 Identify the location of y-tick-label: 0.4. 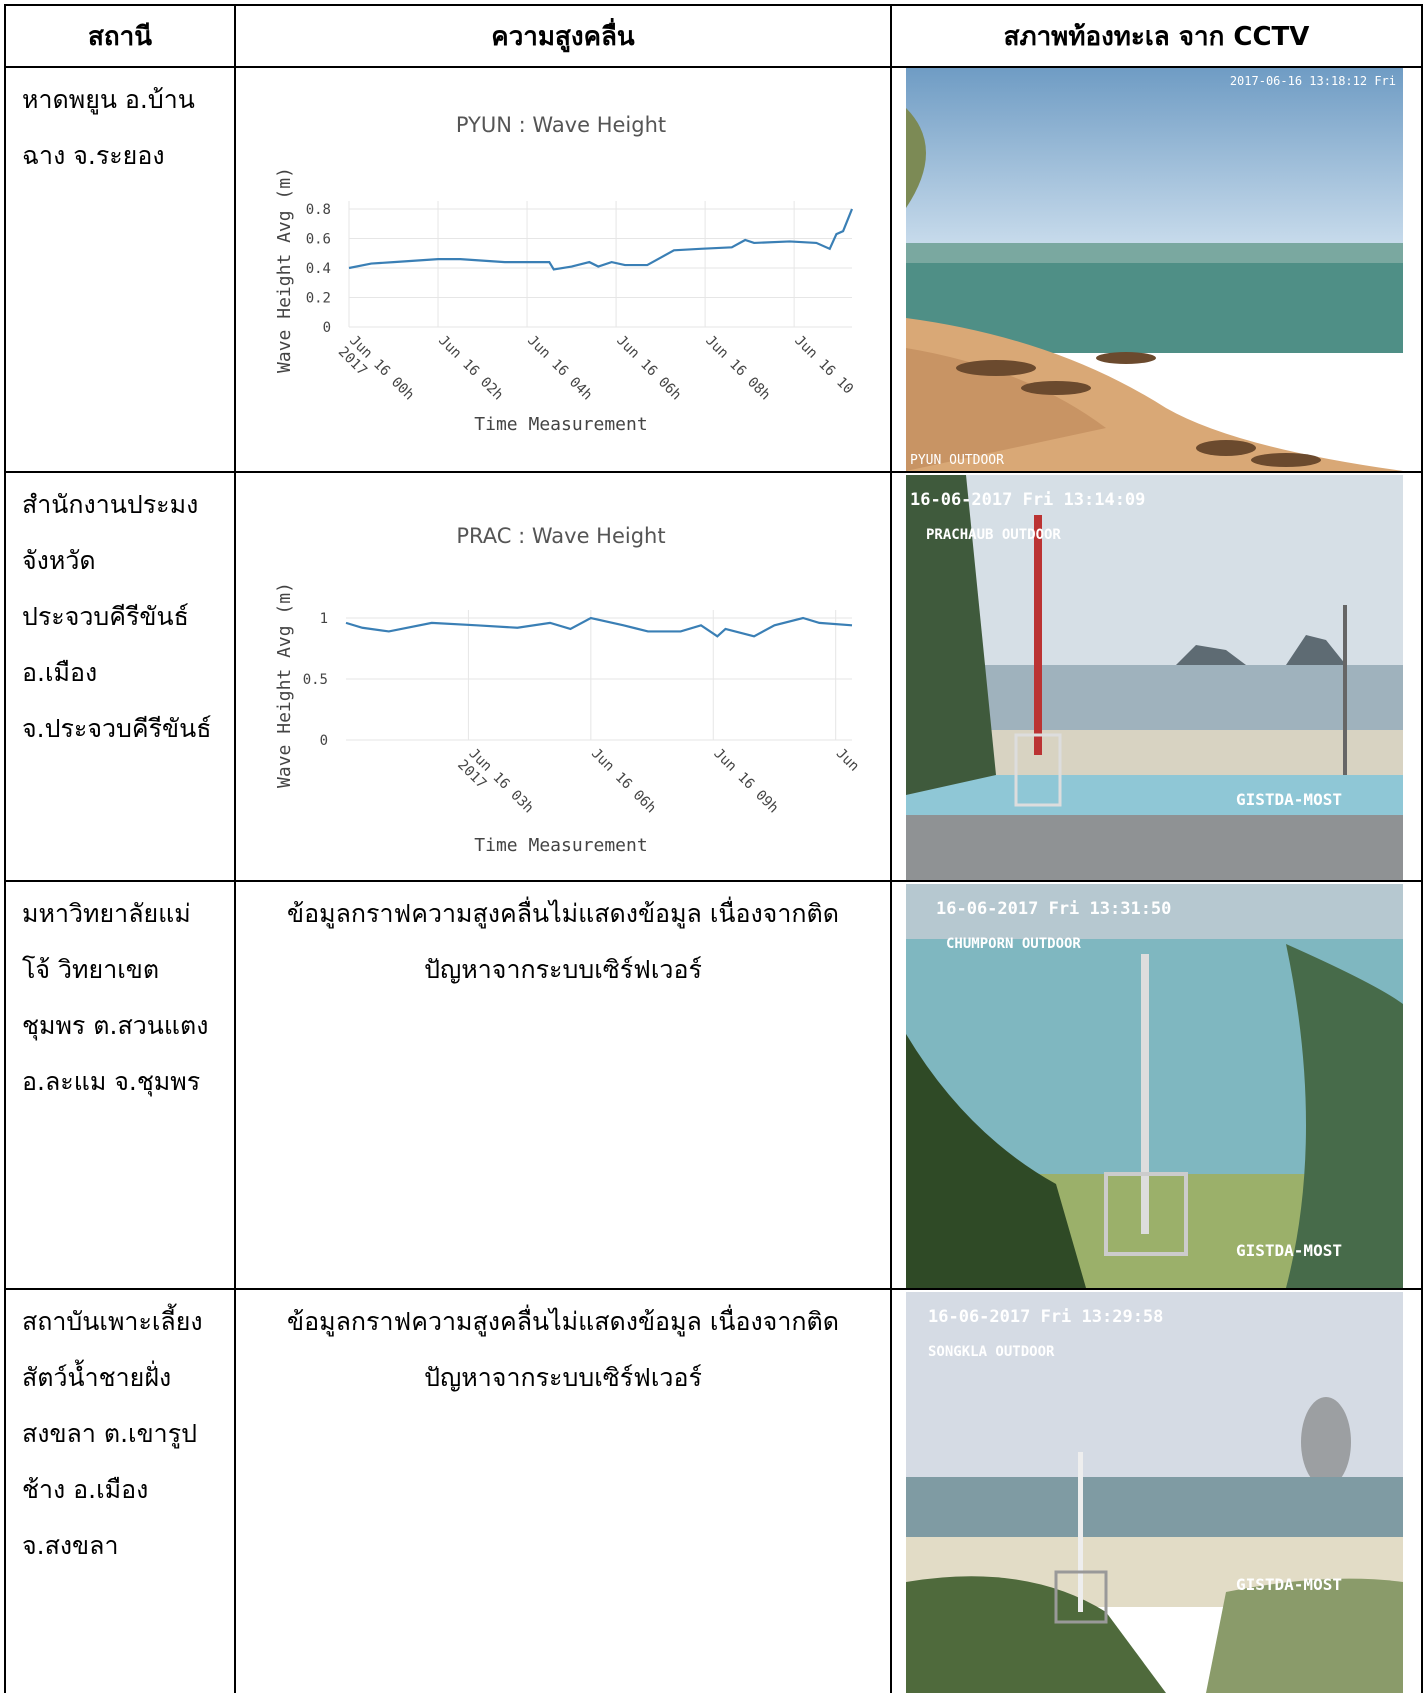
(318, 269).